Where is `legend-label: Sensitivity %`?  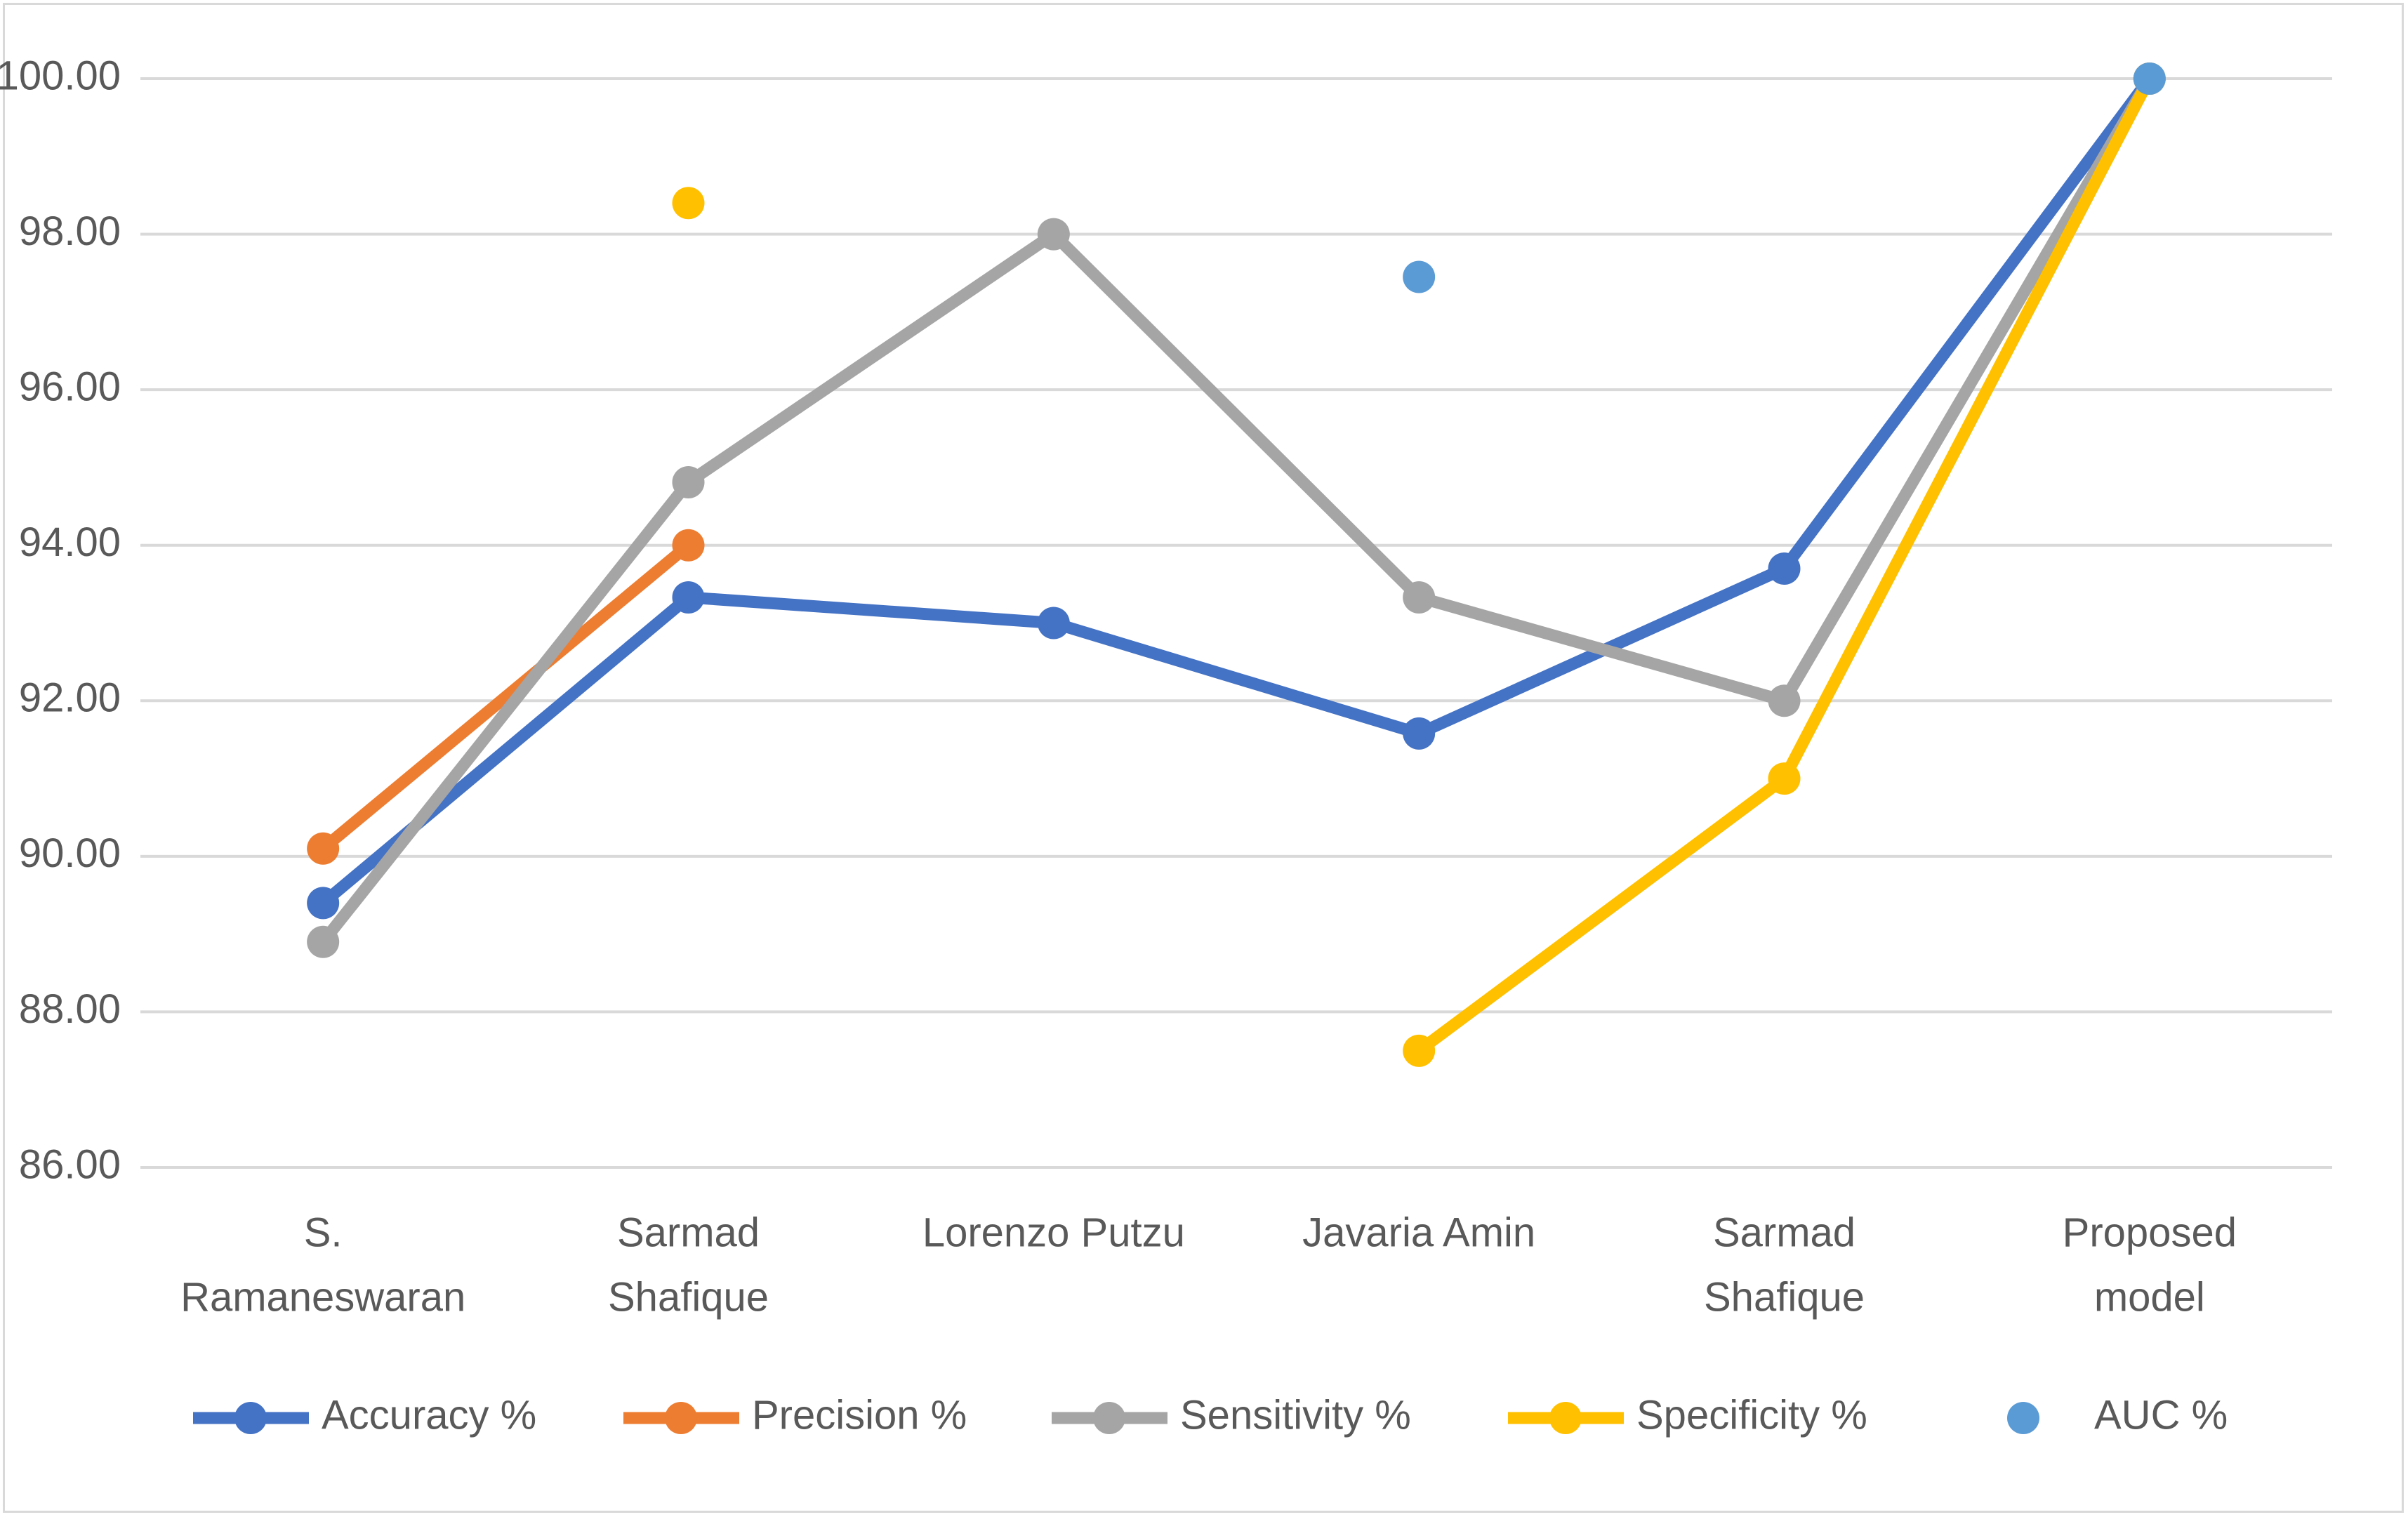
legend-label: Sensitivity % is located at coordinates (1295, 1415).